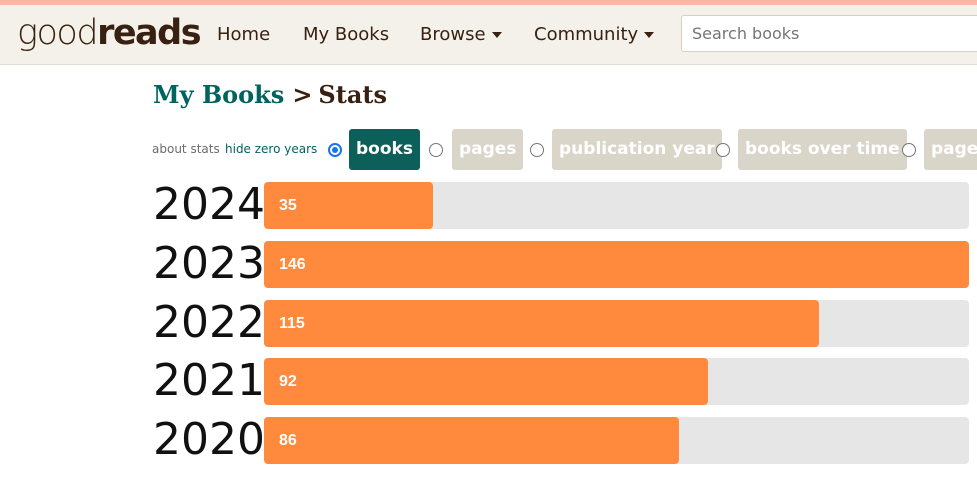 The image size is (977, 477). I want to click on nav-browse: Browse, so click(461, 35).